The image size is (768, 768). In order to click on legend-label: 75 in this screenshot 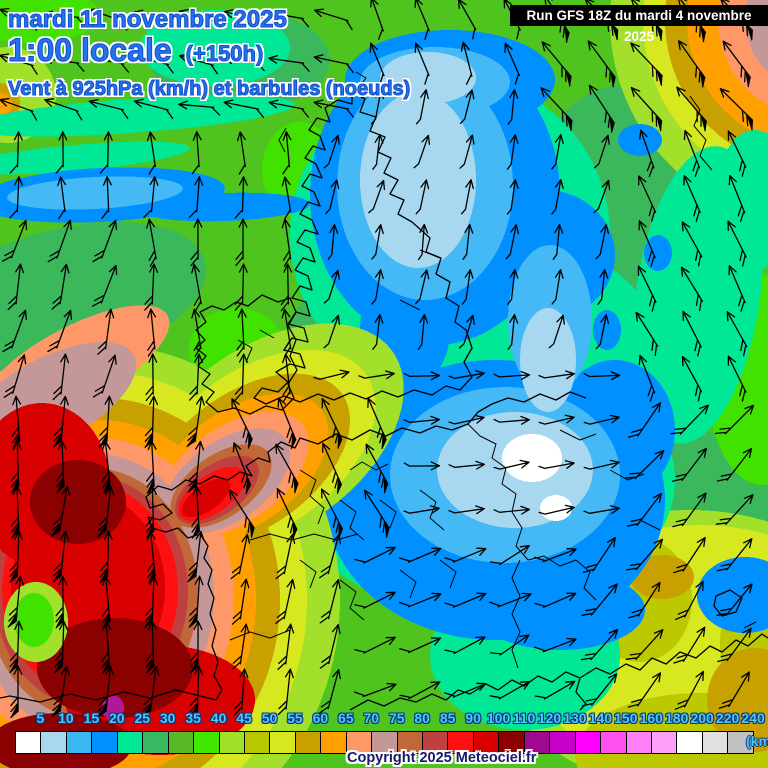, I will do `click(396, 718)`.